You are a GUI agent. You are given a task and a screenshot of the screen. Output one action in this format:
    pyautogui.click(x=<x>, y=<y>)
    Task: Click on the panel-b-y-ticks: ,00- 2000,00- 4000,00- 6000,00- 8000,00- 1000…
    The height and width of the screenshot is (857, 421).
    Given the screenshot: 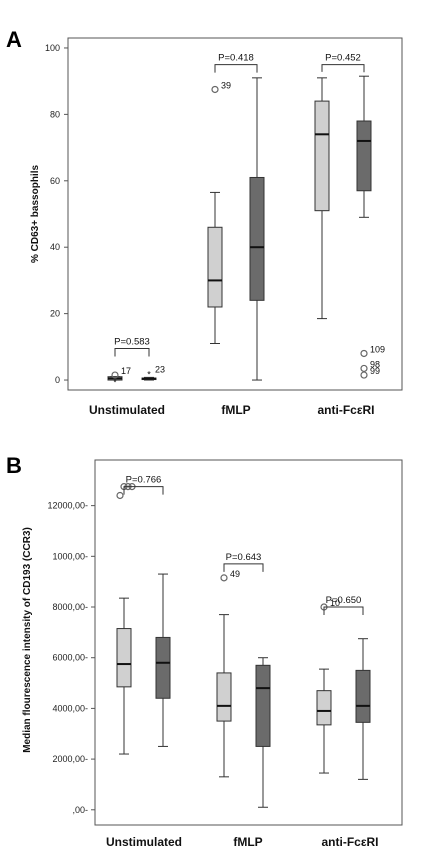 What is the action you would take?
    pyautogui.click(x=71, y=658)
    